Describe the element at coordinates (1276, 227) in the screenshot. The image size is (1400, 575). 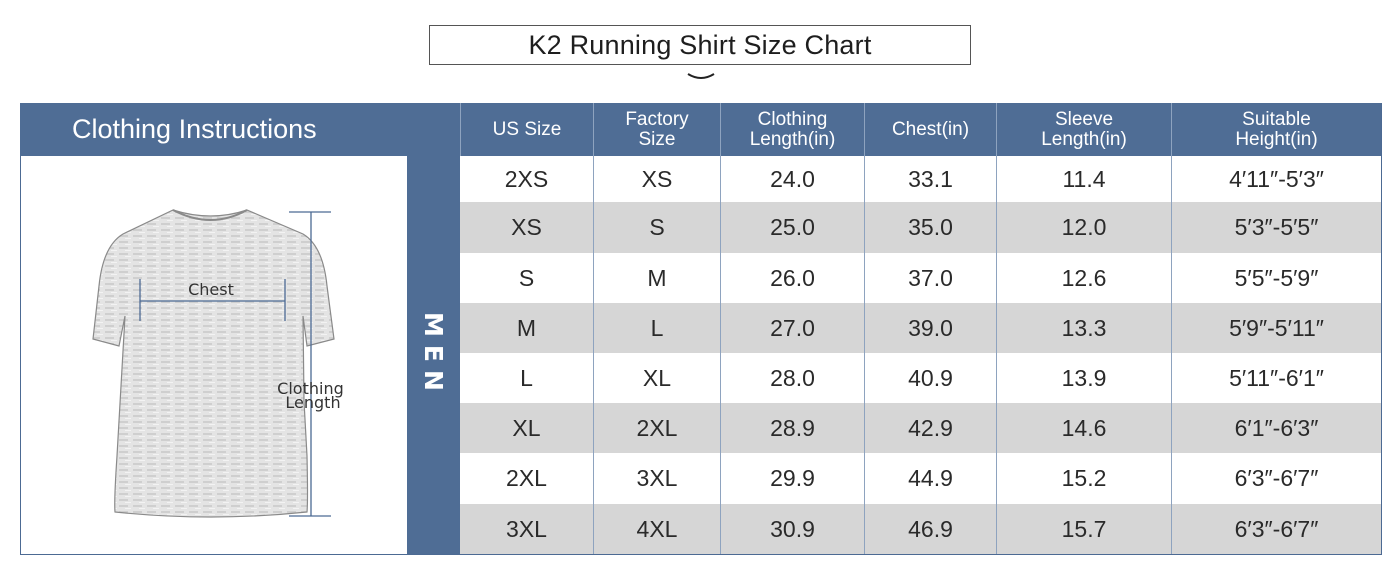
I see `cell-suitable-height: 5′3″-5′5″` at that location.